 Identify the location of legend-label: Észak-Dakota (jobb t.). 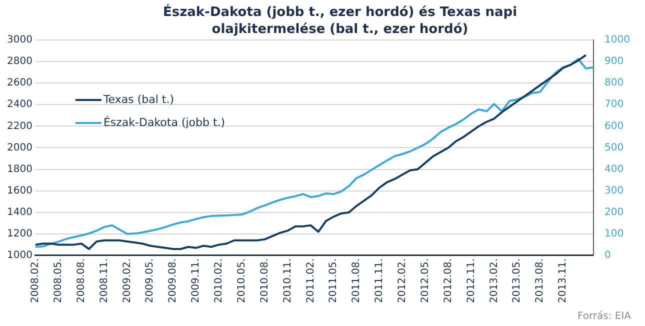
(164, 121).